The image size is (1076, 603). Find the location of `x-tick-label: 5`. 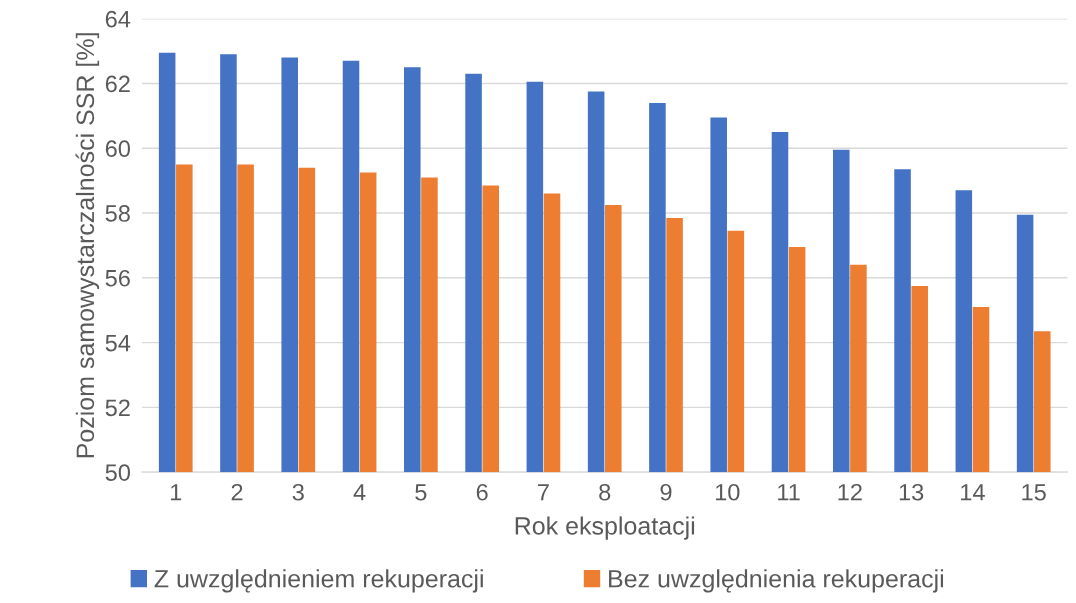

x-tick-label: 5 is located at coordinates (421, 492).